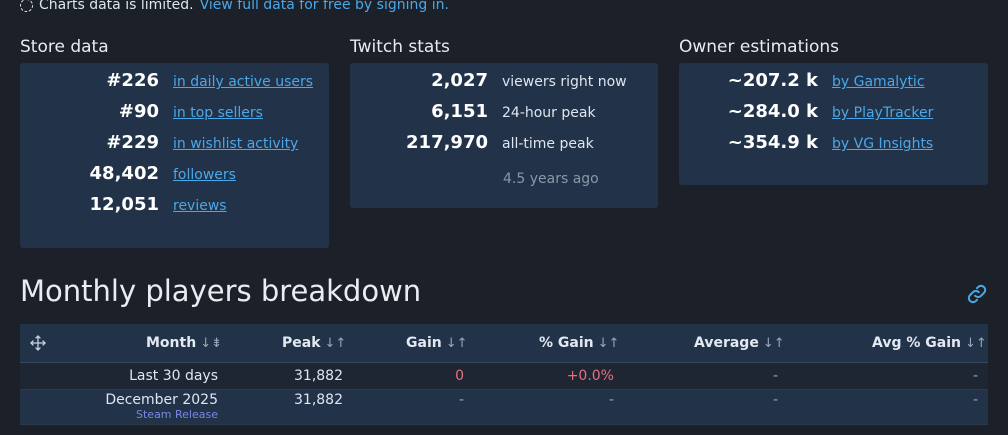  What do you see at coordinates (38, 343) in the screenshot?
I see `expand-arrows-icon` at bounding box center [38, 343].